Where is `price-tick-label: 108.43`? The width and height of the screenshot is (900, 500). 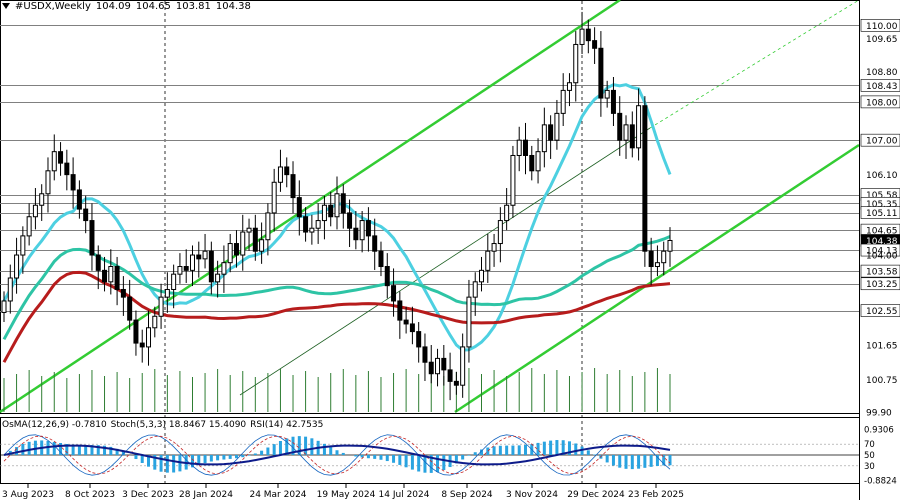 price-tick-label: 108.43 is located at coordinates (882, 87).